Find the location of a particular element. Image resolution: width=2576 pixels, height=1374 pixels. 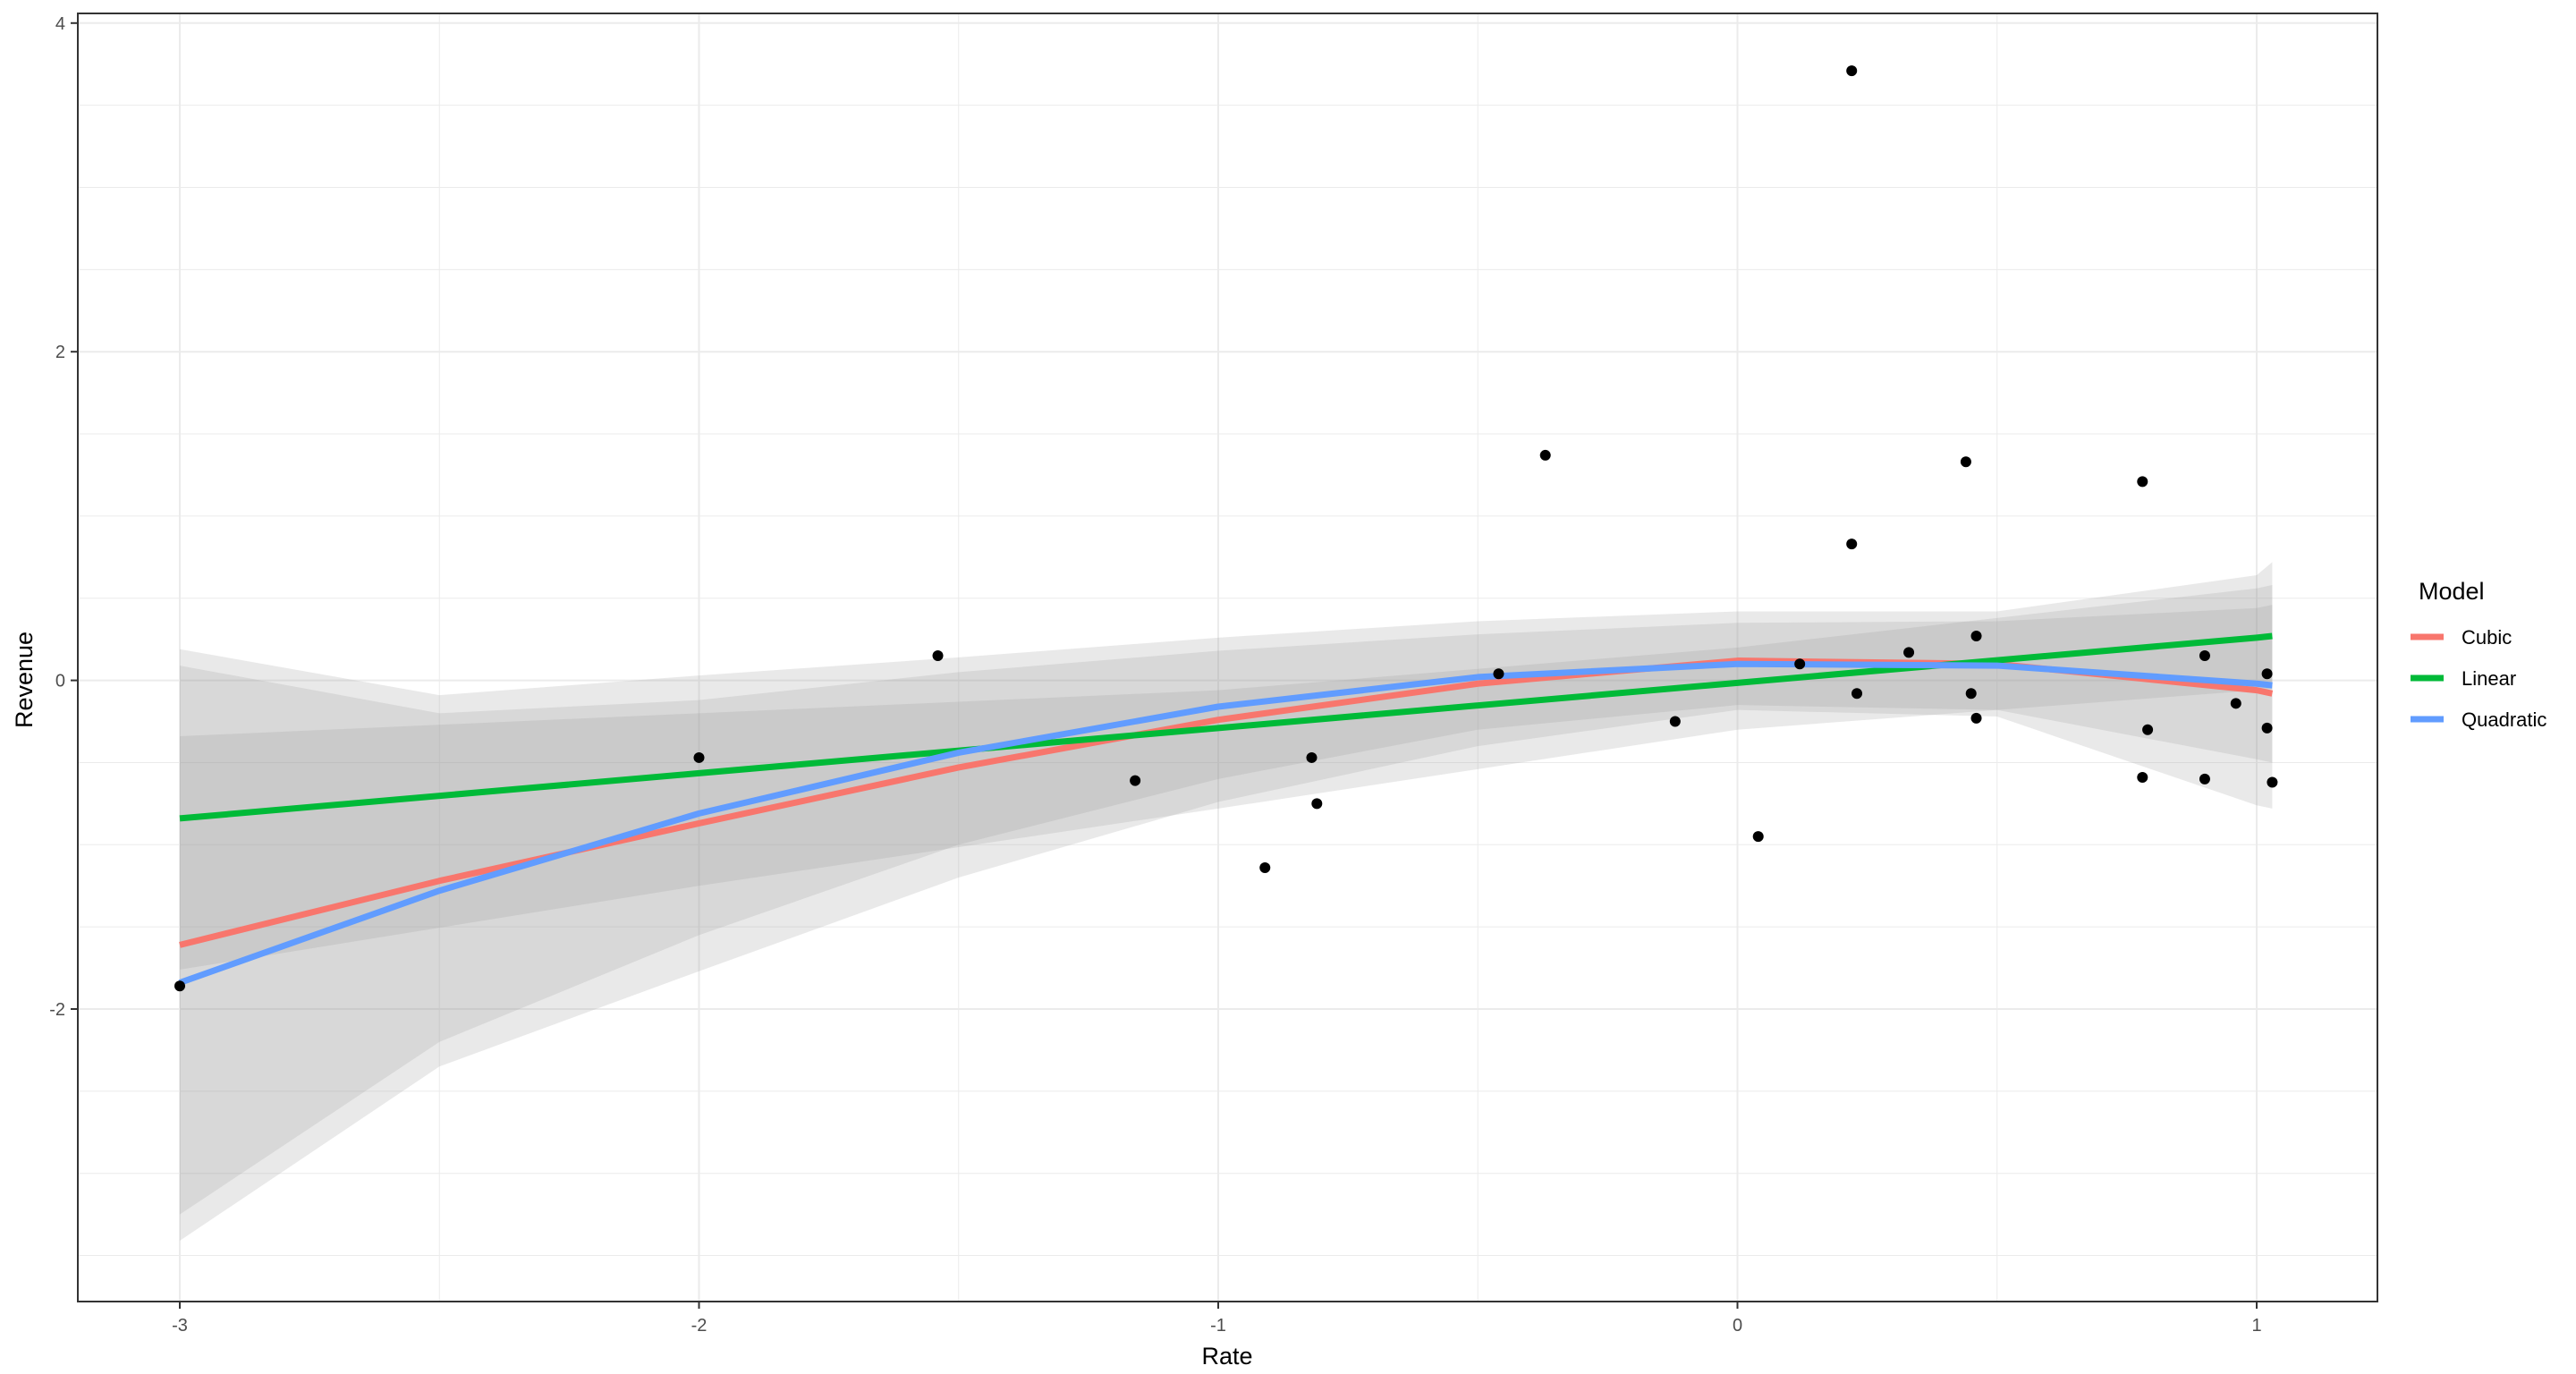

x-tick-label: -2 is located at coordinates (699, 1326).